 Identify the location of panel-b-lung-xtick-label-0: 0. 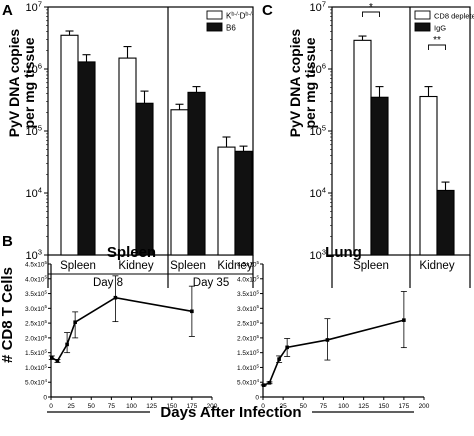
(263, 406).